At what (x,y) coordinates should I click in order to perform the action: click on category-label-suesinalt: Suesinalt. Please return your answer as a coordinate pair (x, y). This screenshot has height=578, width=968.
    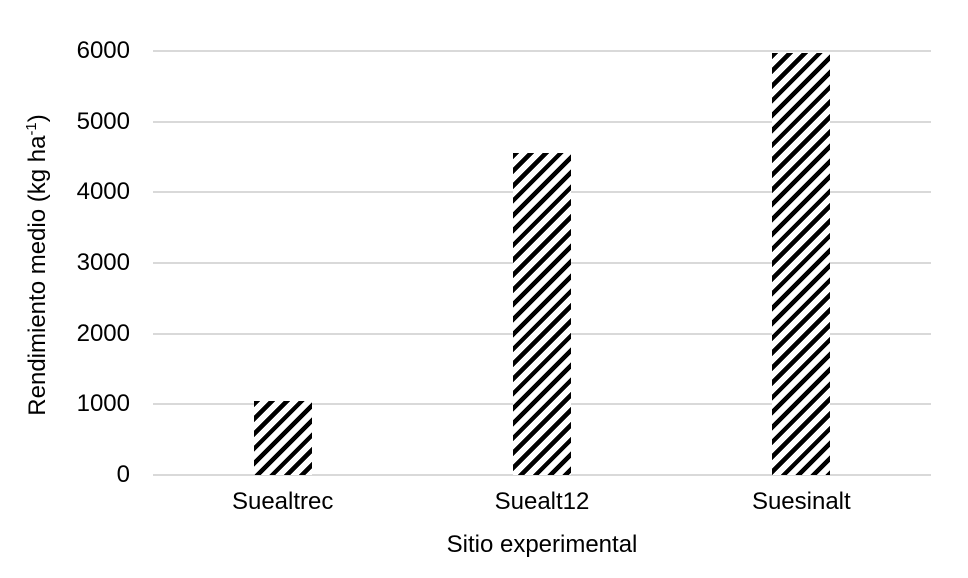
    Looking at the image, I should click on (801, 501).